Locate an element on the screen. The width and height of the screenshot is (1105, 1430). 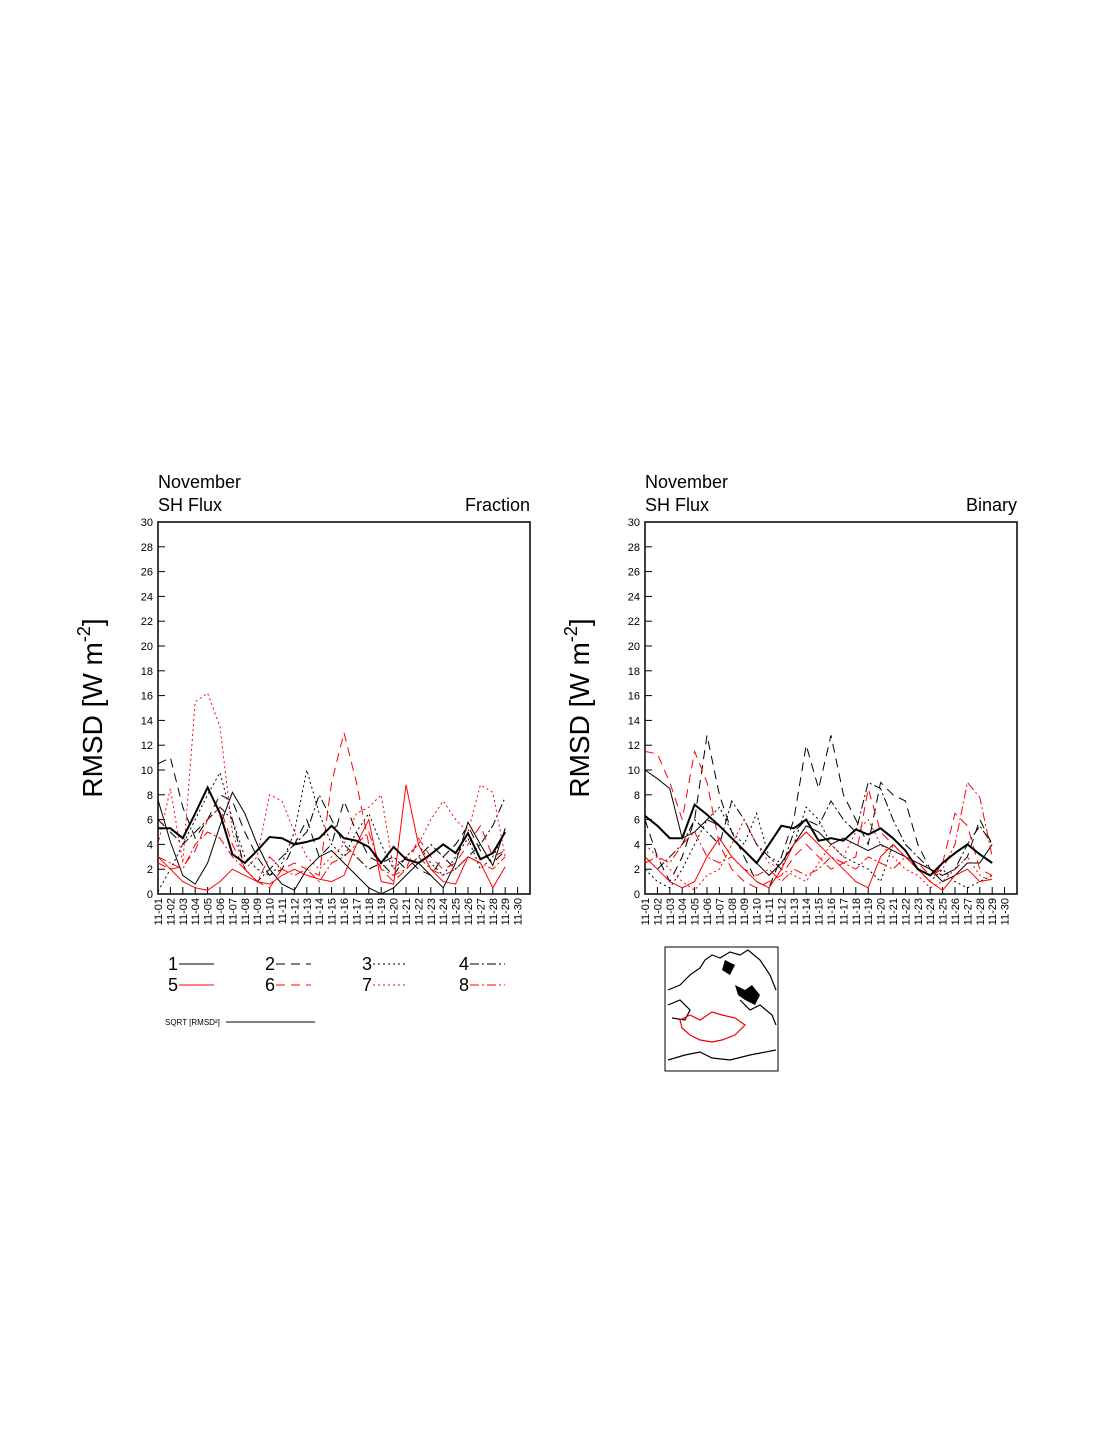
y-tick-label: 18 is located at coordinates (147, 672).